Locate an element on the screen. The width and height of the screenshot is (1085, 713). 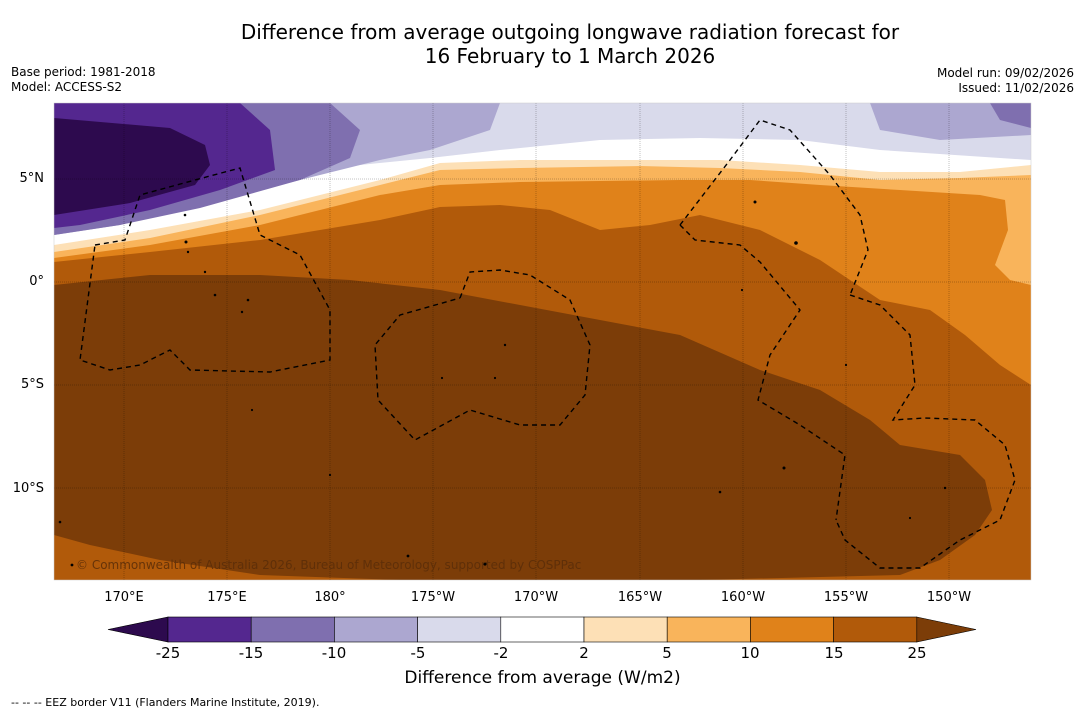
colorbar-extend-high is located at coordinates (946, 629).